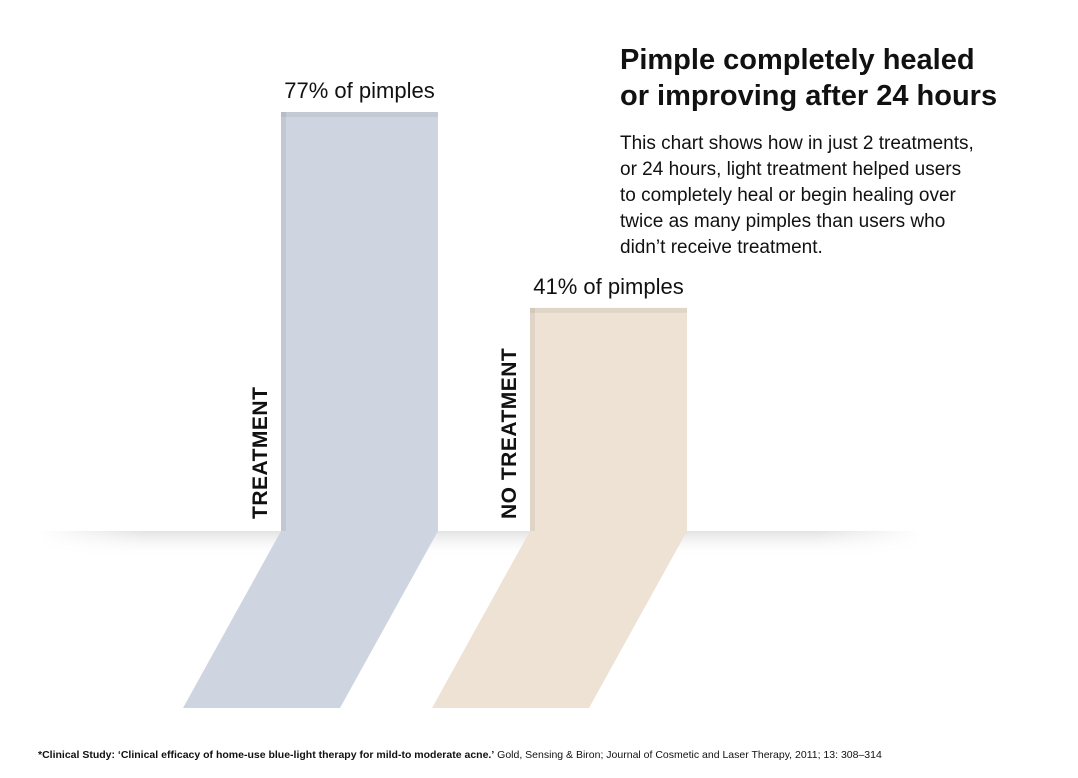  I want to click on description-line: didn’t receive treatment., so click(721, 247).